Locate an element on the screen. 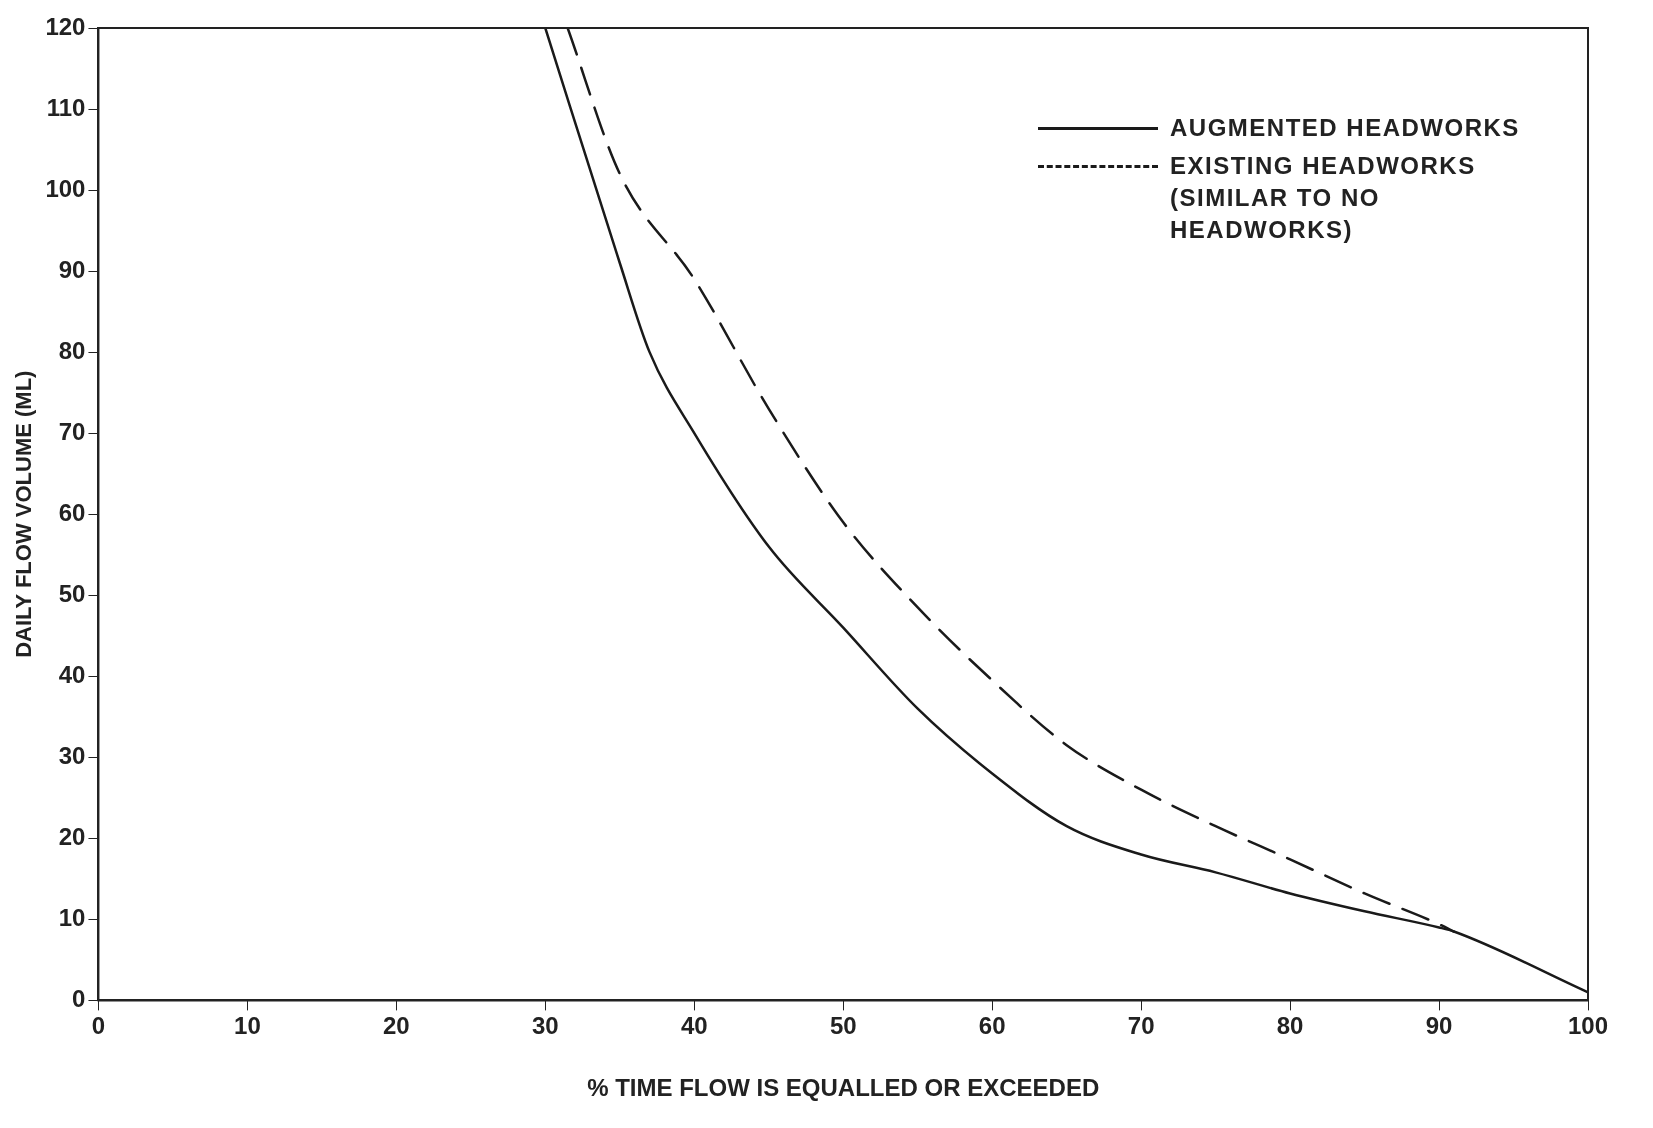 The height and width of the screenshot is (1128, 1653). x-axis-title: % TIME FLOW IS EQUALLED OR EXCEEDED is located at coordinates (843, 1088).